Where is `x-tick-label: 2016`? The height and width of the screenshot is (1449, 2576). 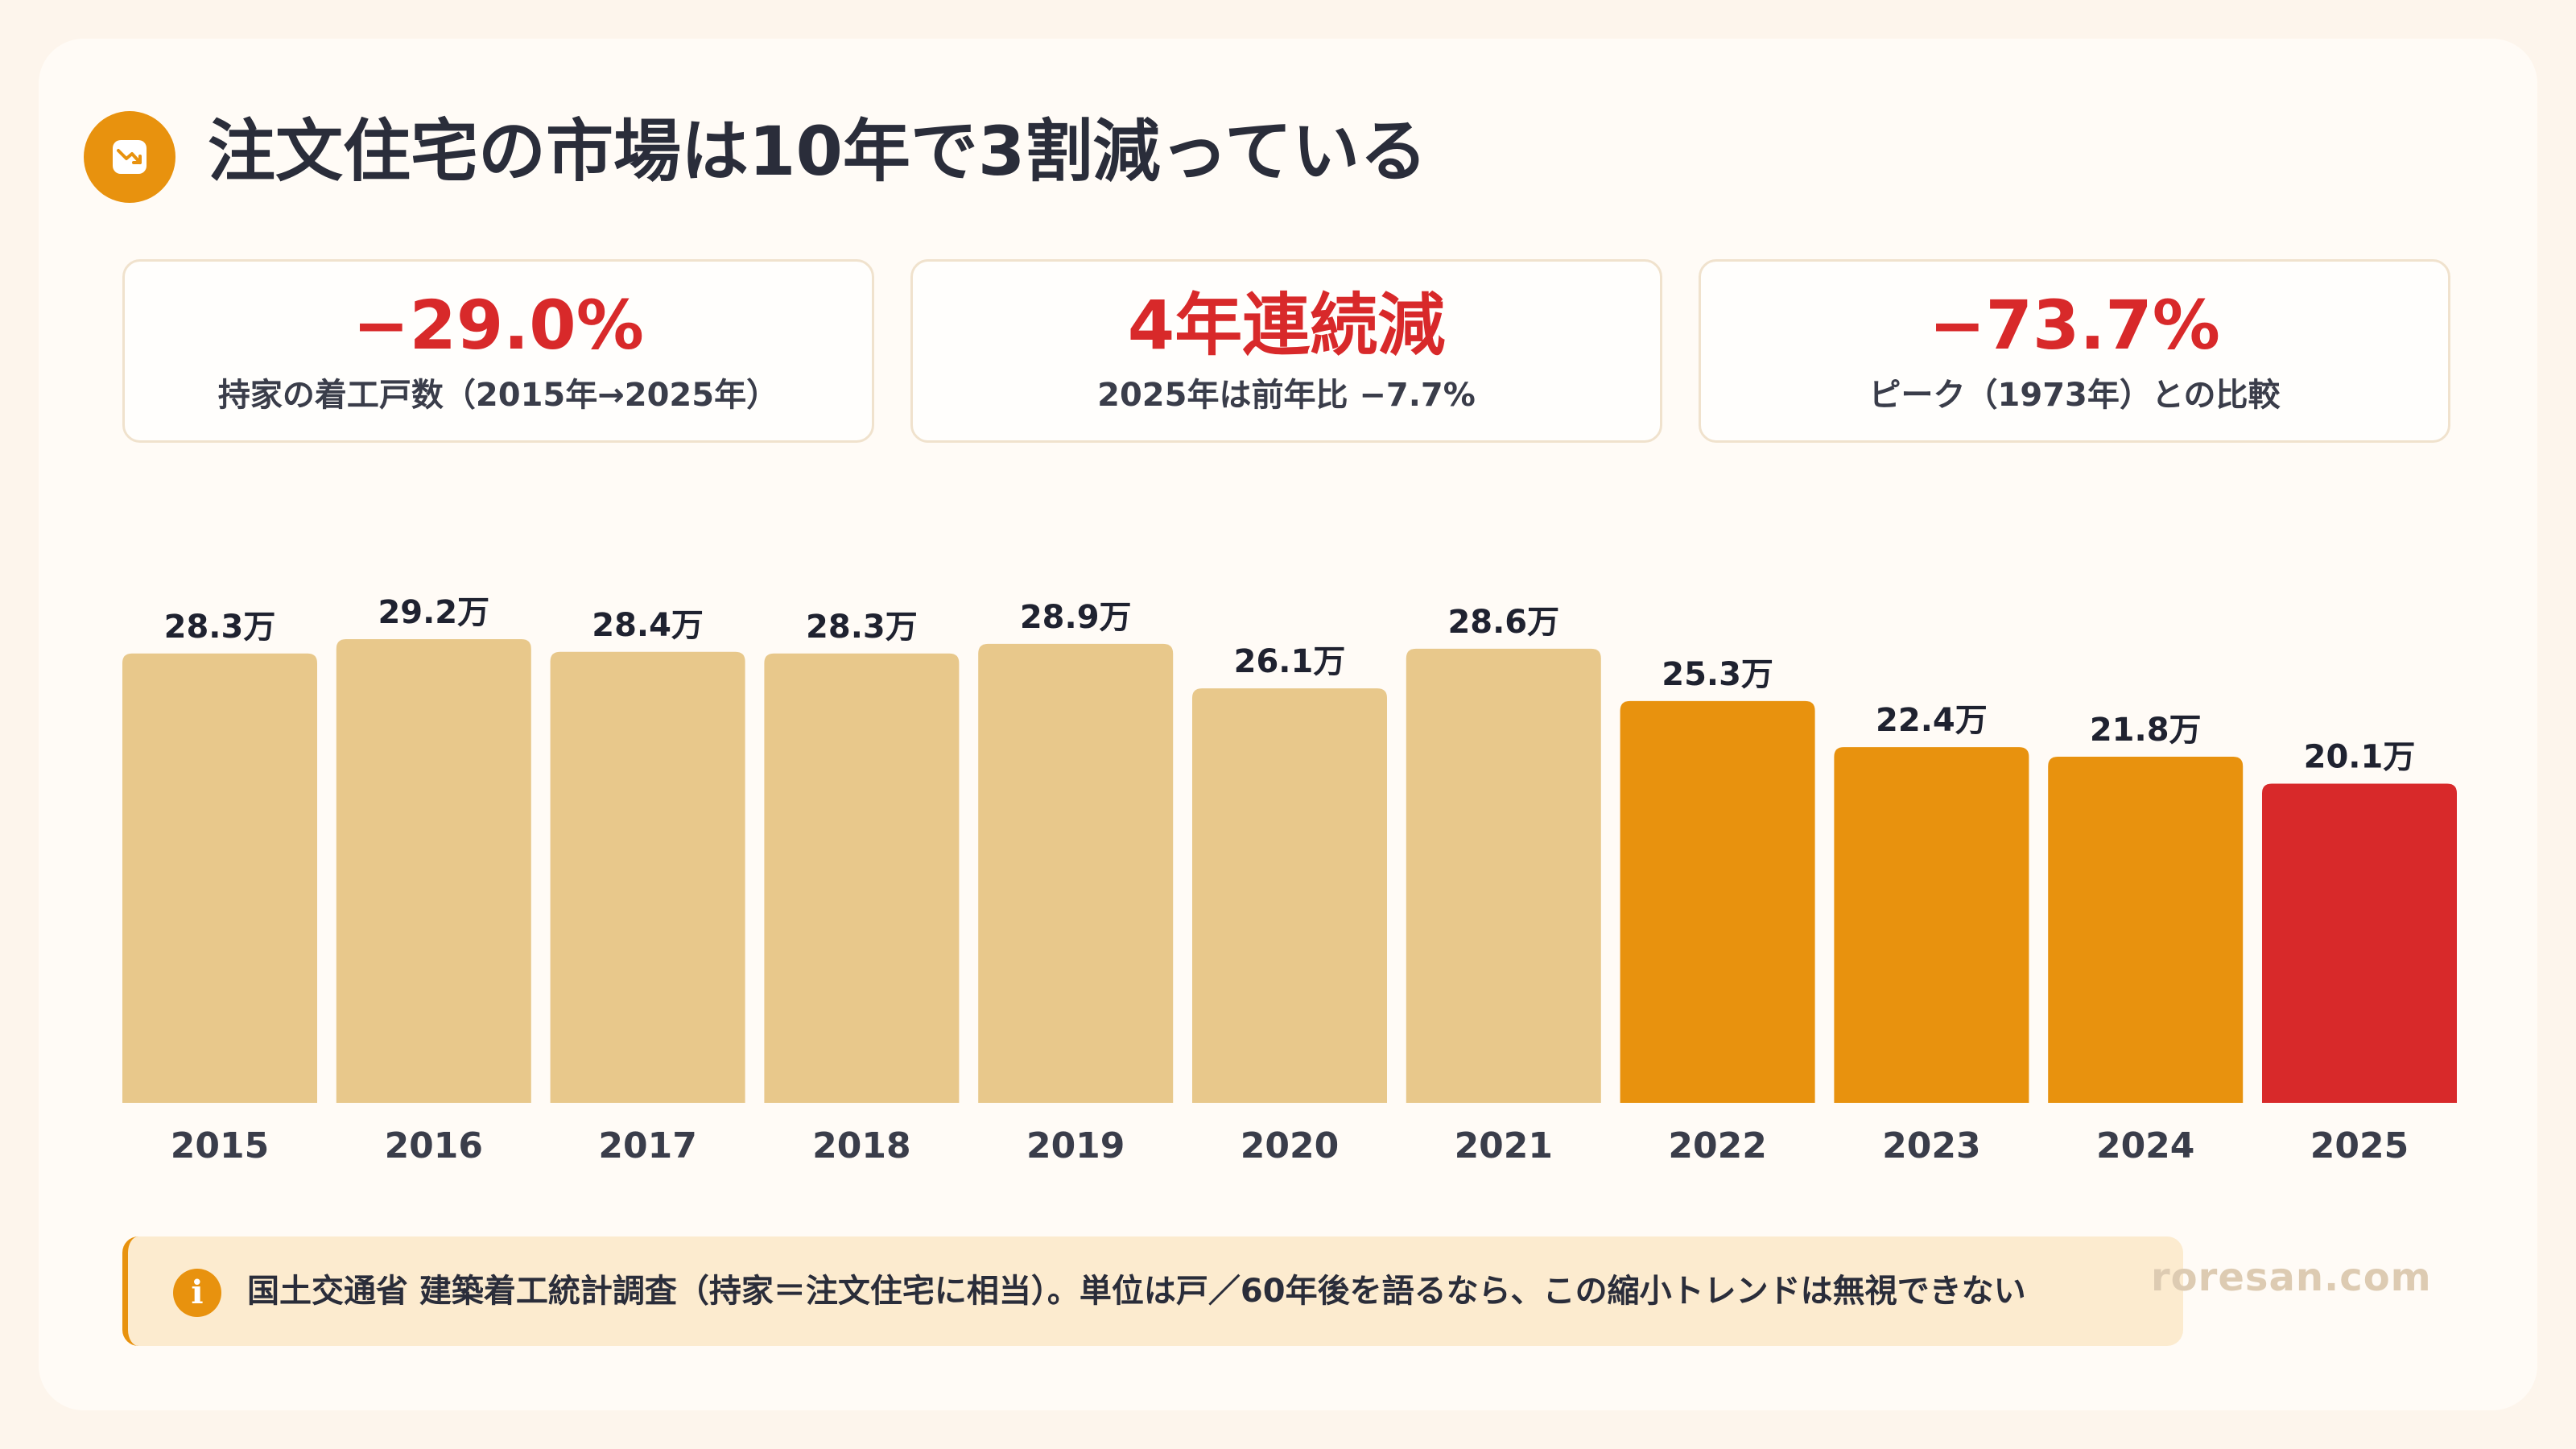 x-tick-label: 2016 is located at coordinates (434, 1145).